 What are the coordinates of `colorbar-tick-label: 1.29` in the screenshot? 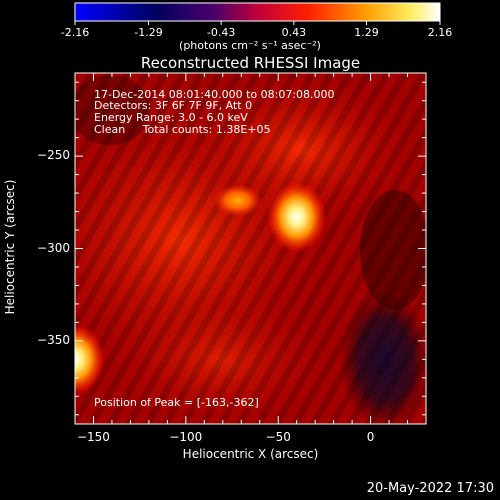 It's located at (366, 32).